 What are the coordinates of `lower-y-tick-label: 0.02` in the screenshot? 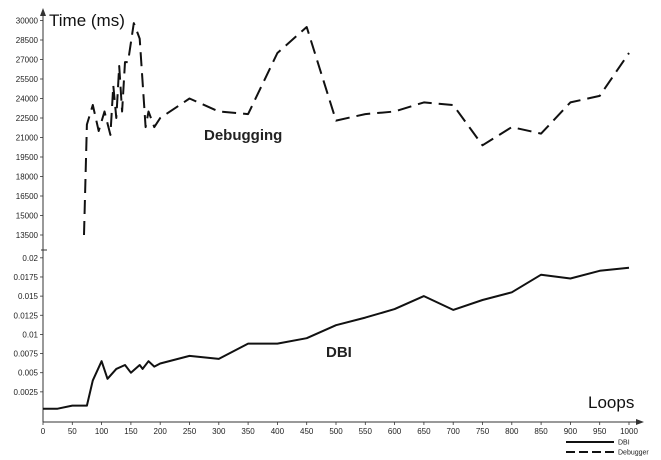 It's located at (30, 258).